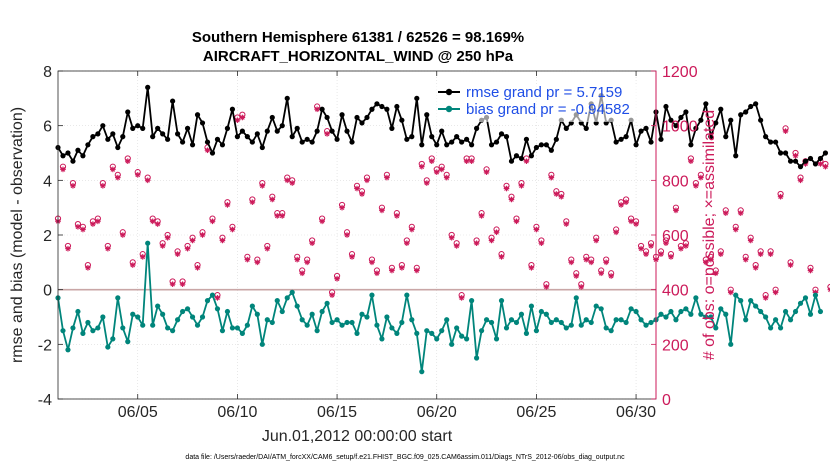 The height and width of the screenshot is (470, 830). Describe the element at coordinates (437, 412) in the screenshot. I see `x-tick-label: 06/20` at that location.